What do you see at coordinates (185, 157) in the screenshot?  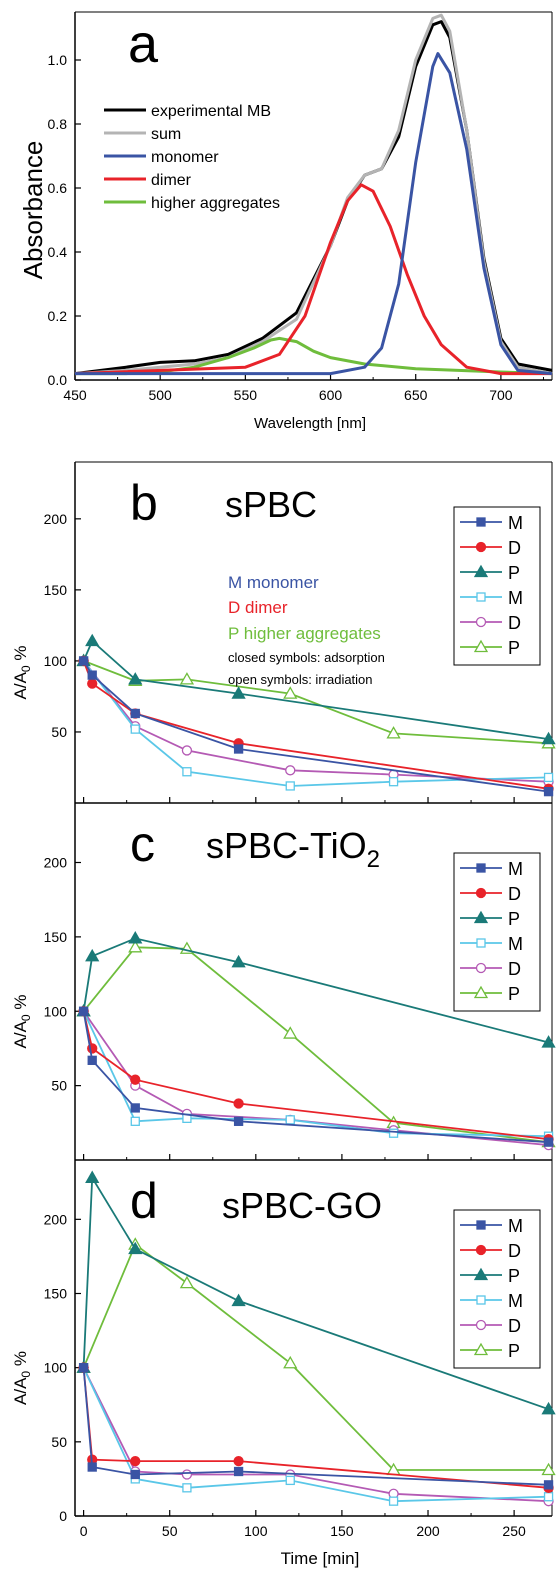 I see `legend-label: monomer` at bounding box center [185, 157].